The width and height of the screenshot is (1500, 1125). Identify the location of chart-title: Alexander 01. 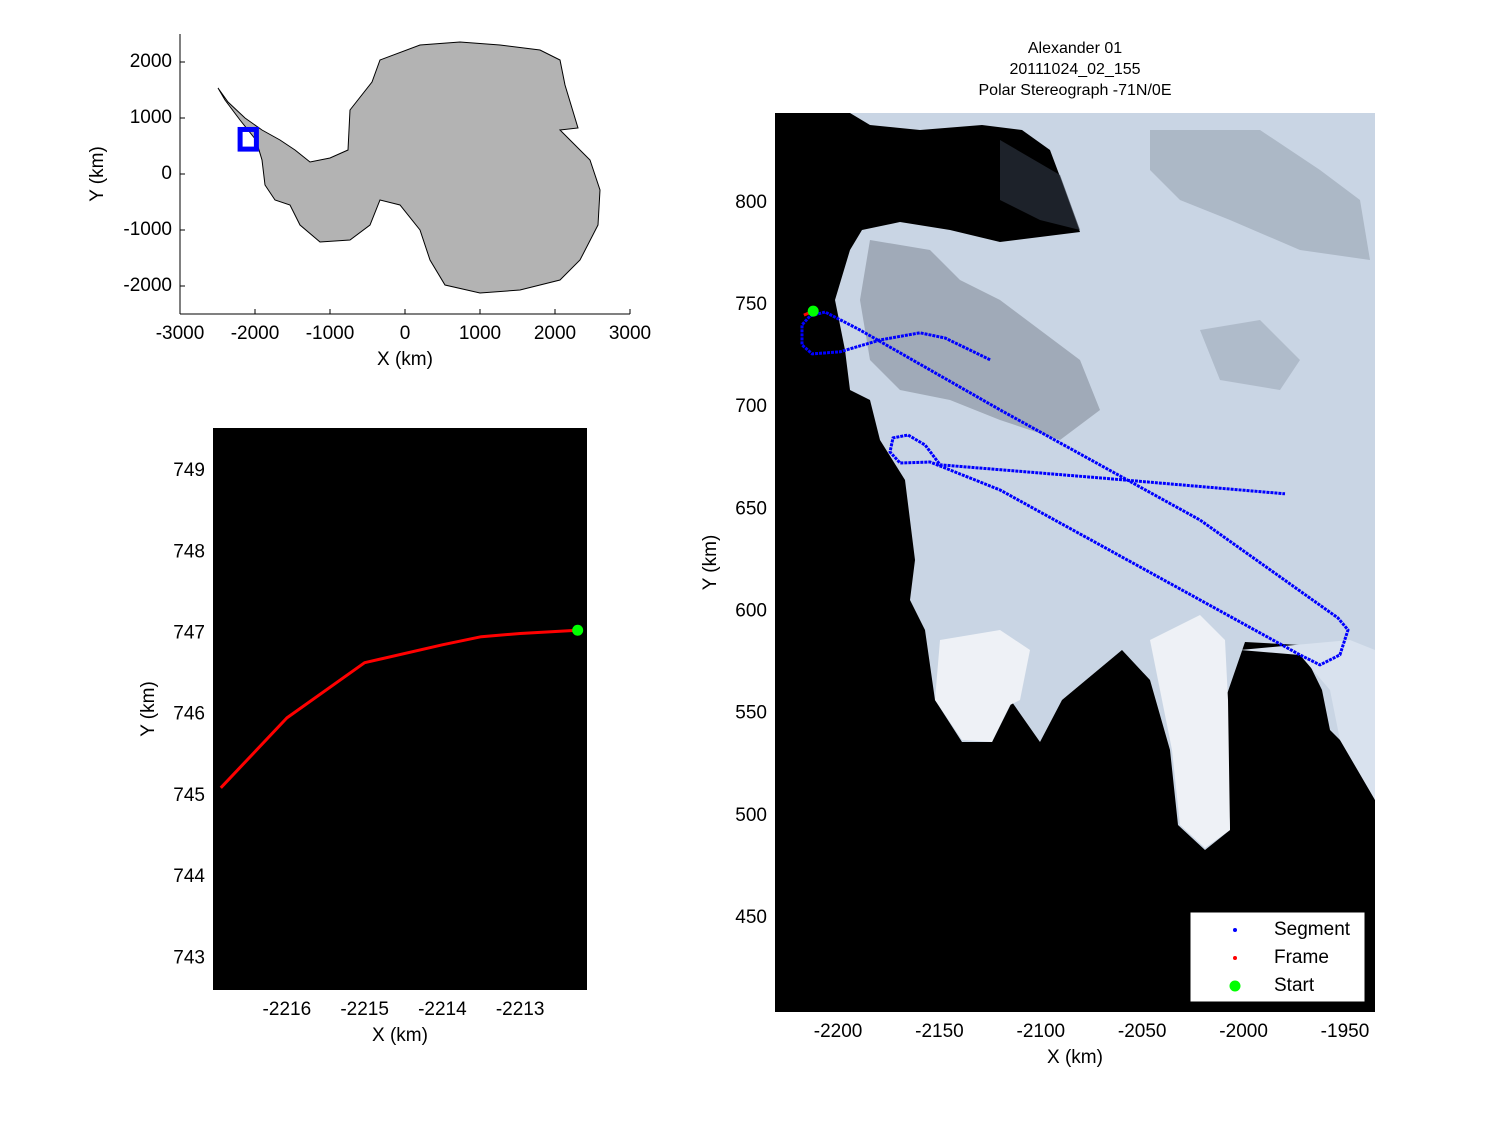
(1075, 48).